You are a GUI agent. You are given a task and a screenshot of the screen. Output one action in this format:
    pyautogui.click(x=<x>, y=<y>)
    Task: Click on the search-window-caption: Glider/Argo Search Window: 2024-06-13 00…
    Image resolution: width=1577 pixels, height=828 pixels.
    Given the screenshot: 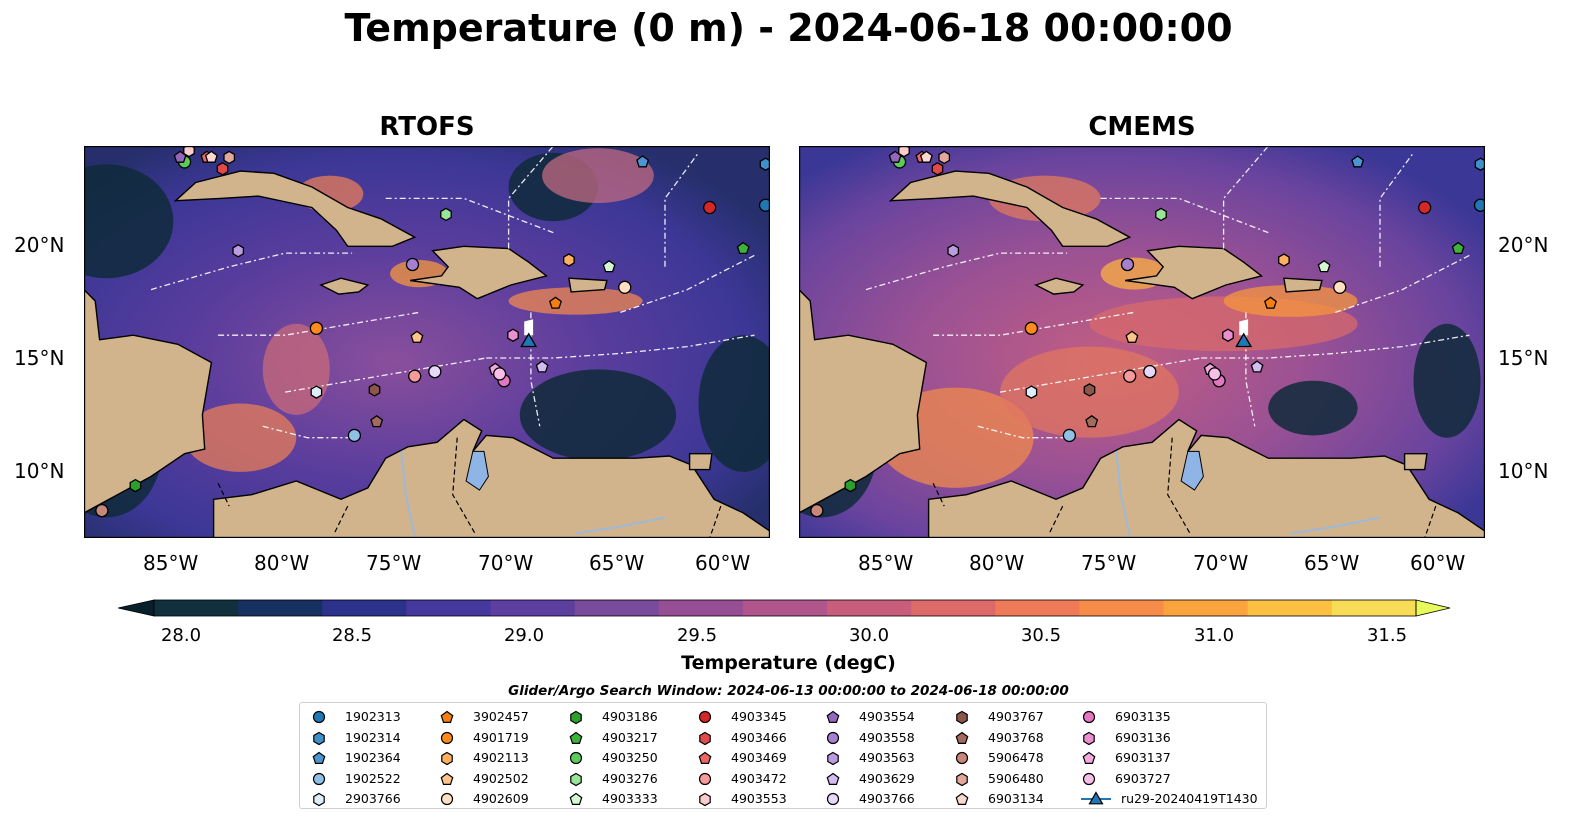 What is the action you would take?
    pyautogui.click(x=788, y=691)
    